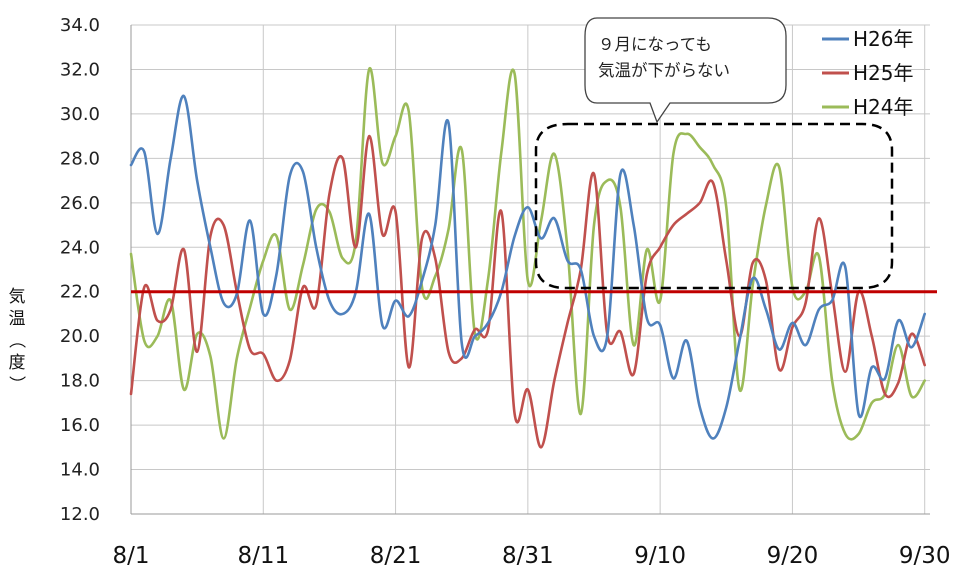 This screenshot has width=976, height=585. What do you see at coordinates (16, 384) in the screenshot?
I see `ylabel-char: ）` at bounding box center [16, 384].